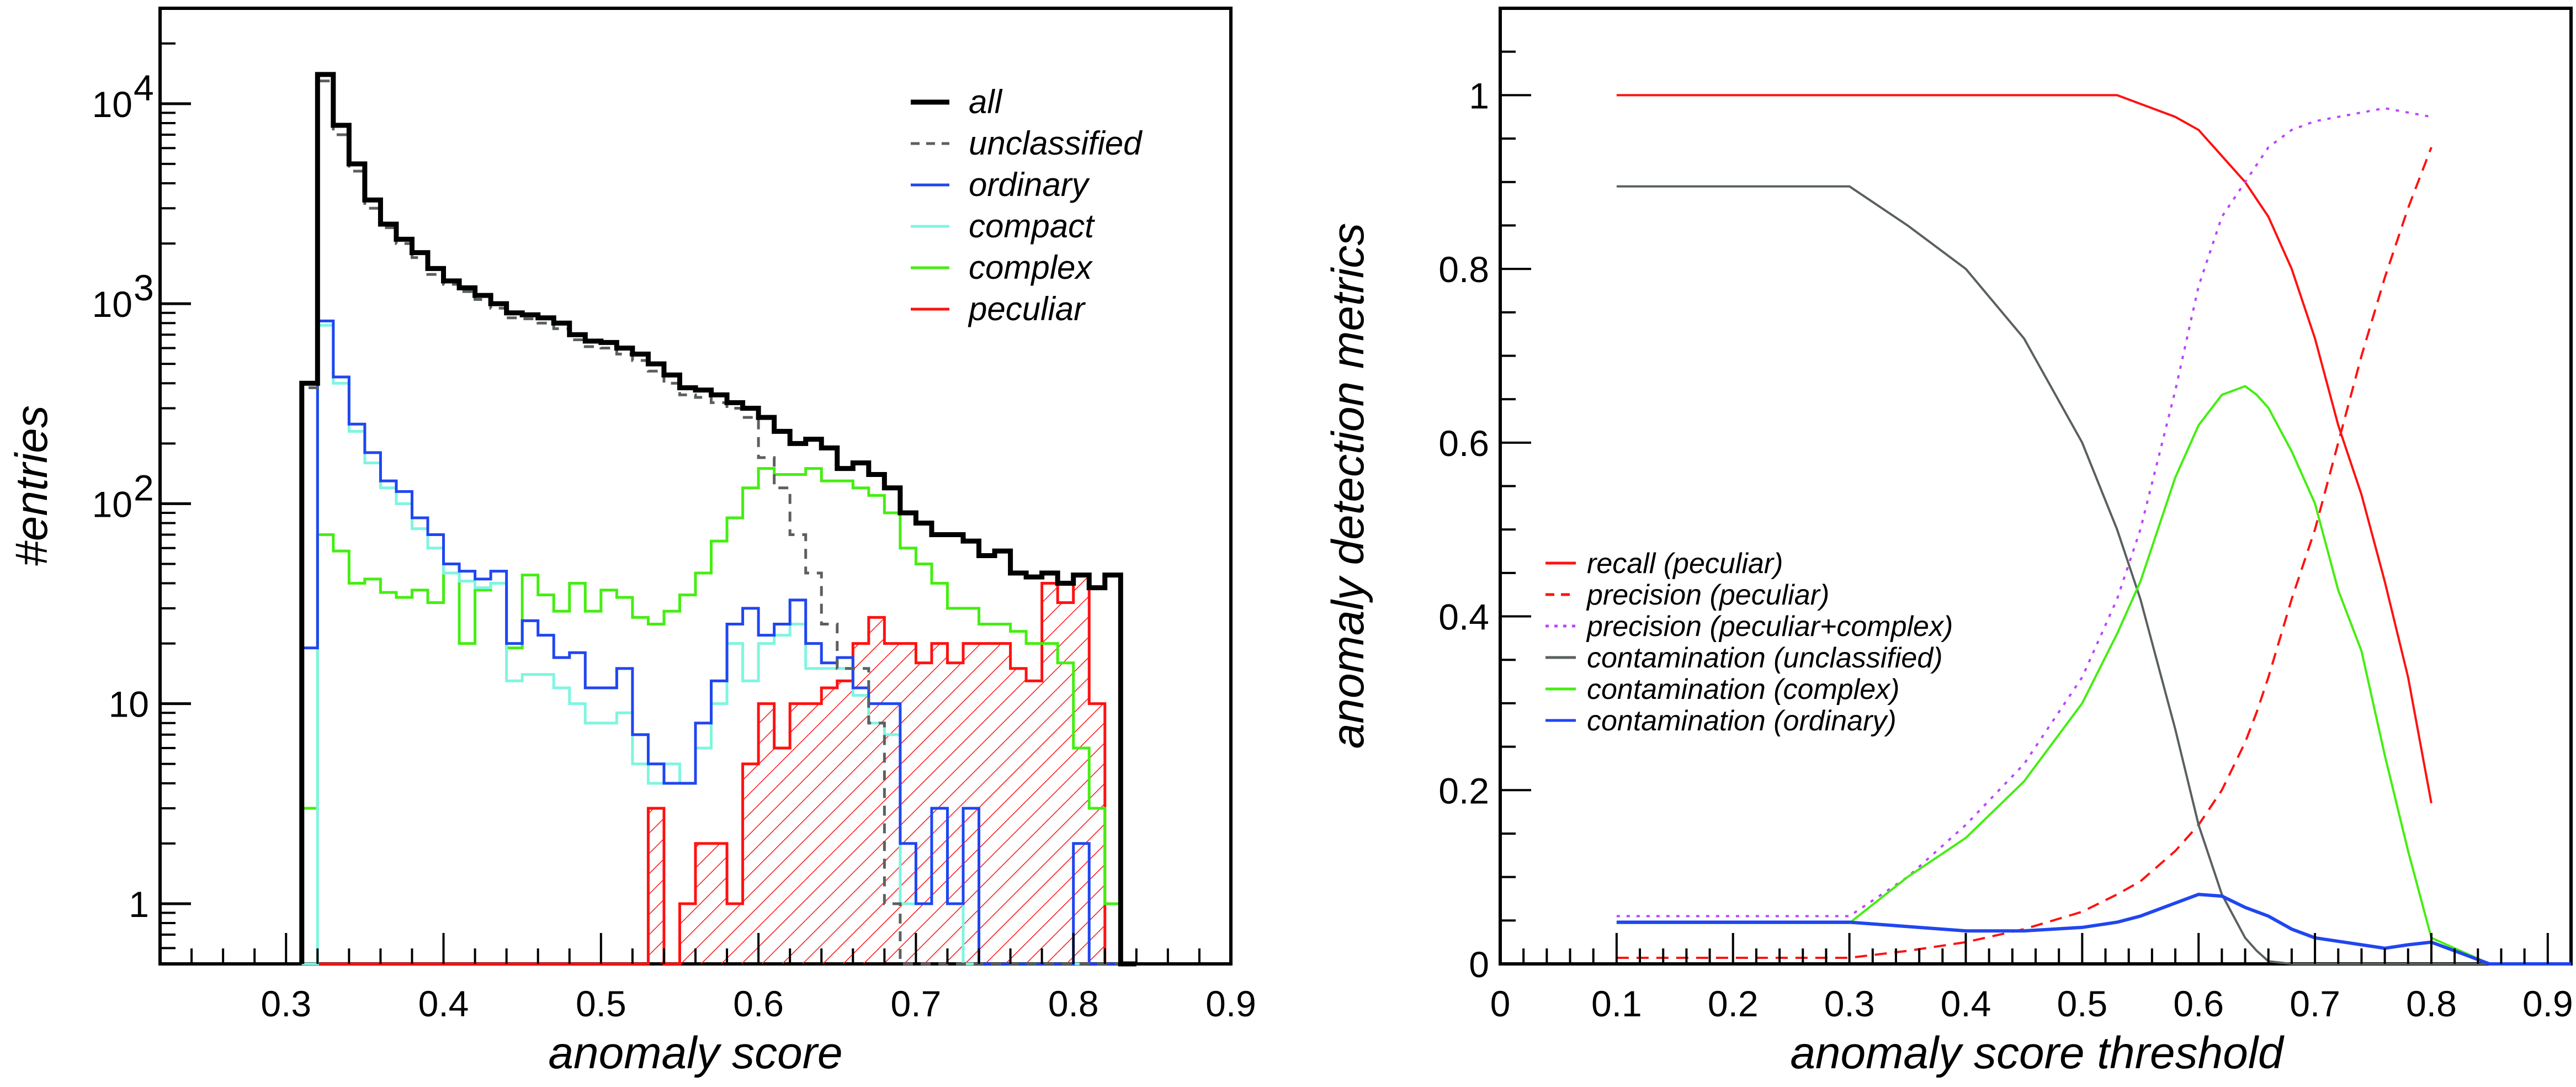 This screenshot has height=1087, width=2576. I want to click on series-complex, so click(718, 716).